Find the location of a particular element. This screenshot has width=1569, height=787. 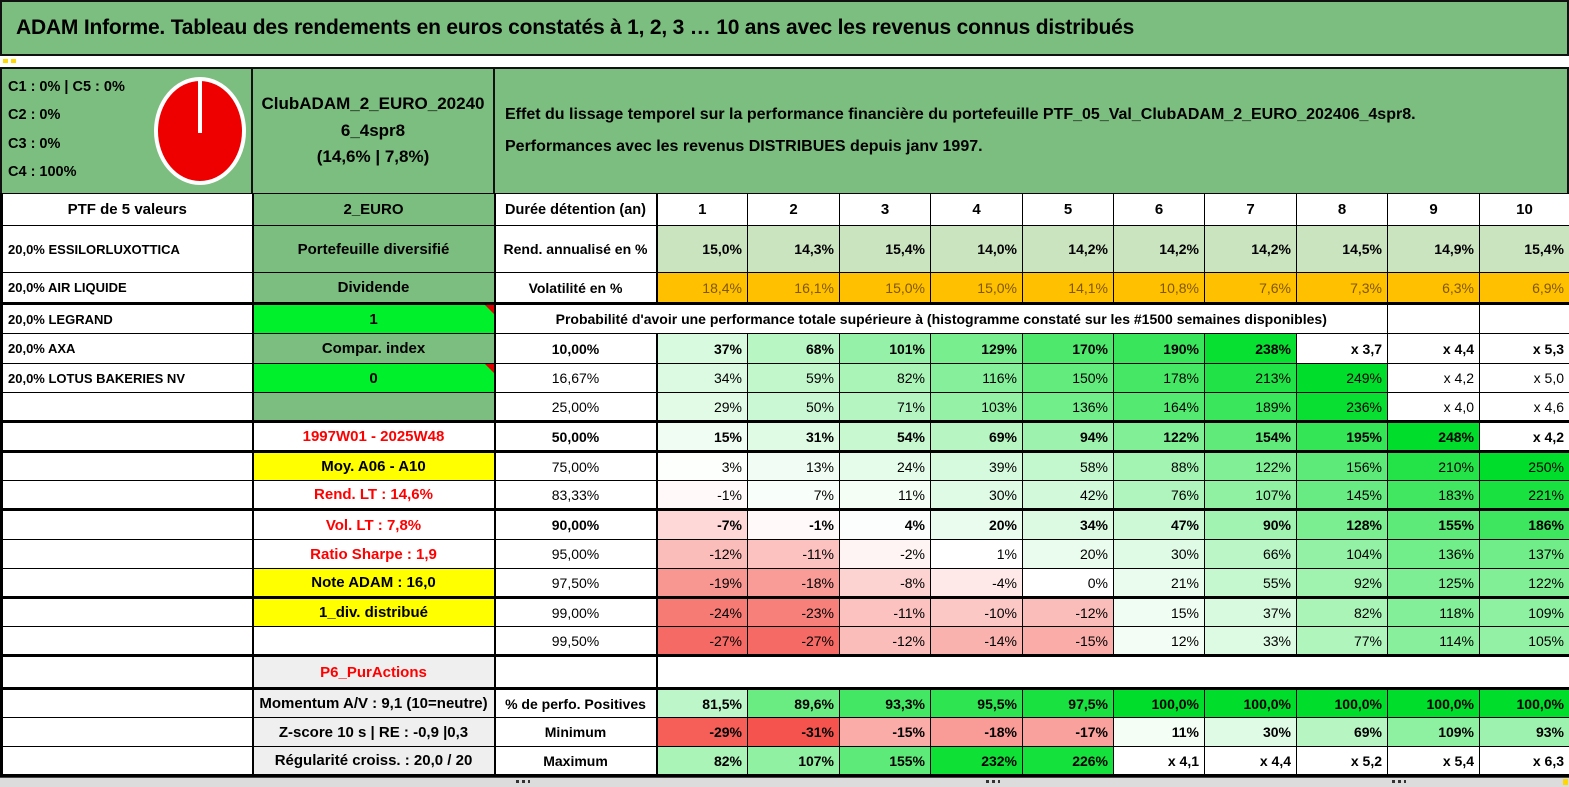

value-cell: 97,5% is located at coordinates (1068, 703).